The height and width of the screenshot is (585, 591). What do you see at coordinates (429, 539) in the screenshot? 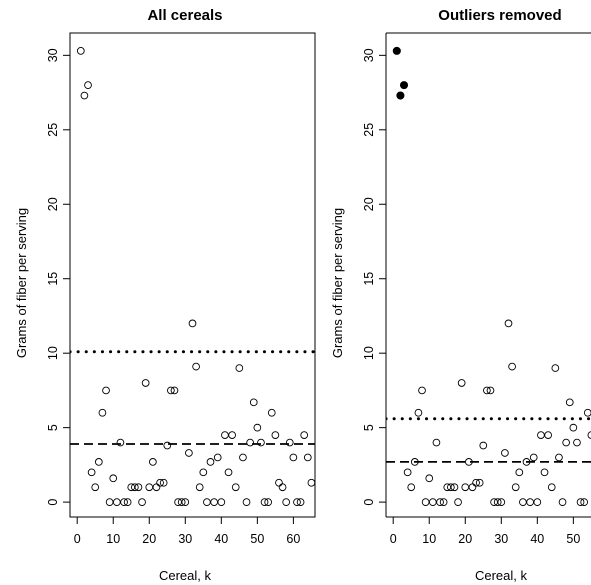
I see `x-tick-label: 10` at bounding box center [429, 539].